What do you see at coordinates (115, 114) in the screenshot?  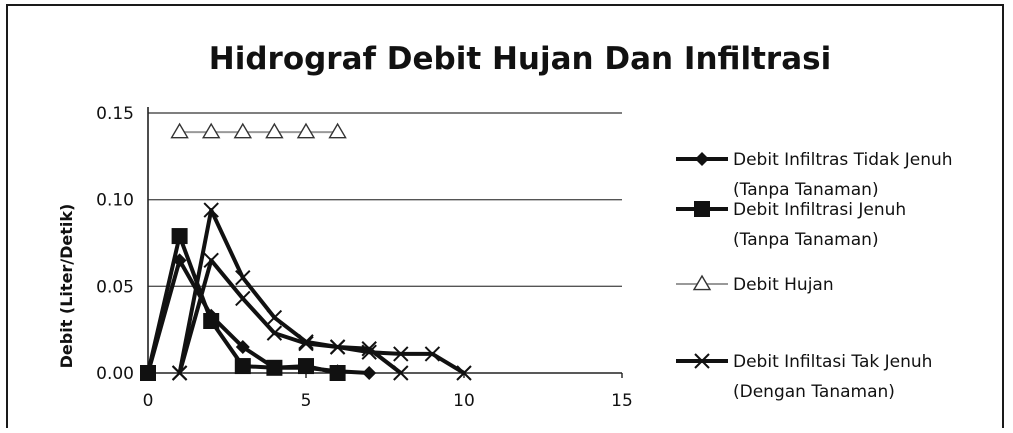 I see `y-tick-label: 0.15` at bounding box center [115, 114].